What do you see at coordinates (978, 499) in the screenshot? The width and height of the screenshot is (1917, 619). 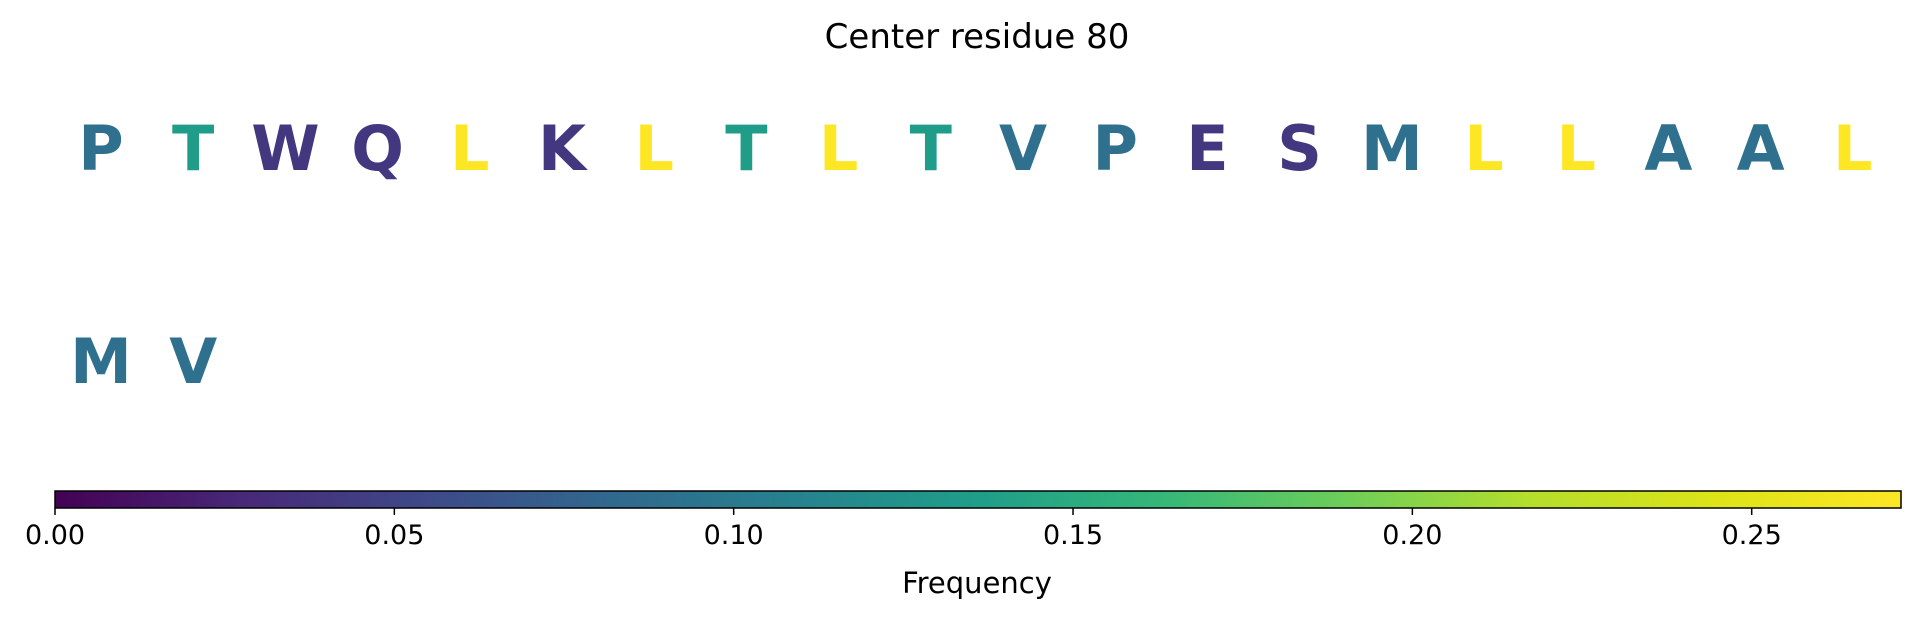 I see `colorbar-gradient` at bounding box center [978, 499].